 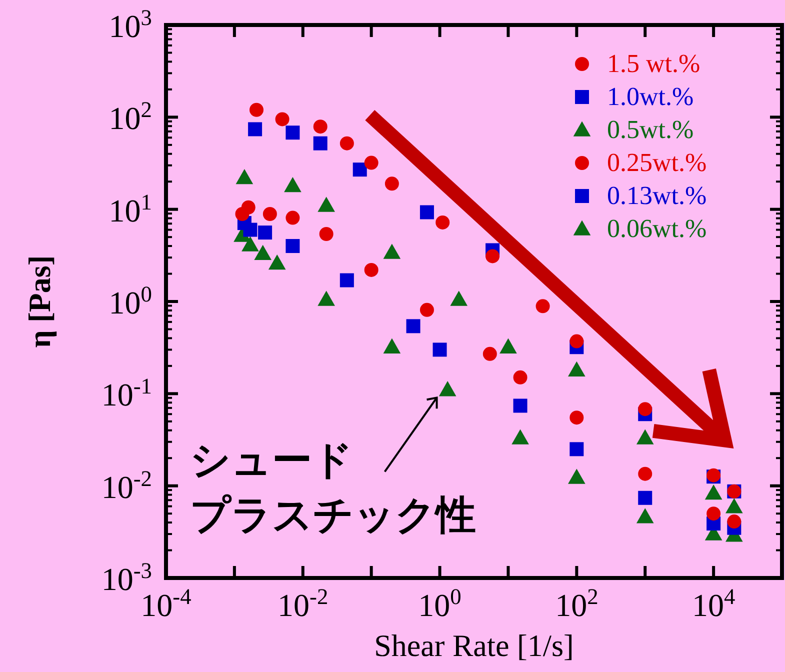 What do you see at coordinates (333, 488) in the screenshot?
I see `annotation: シュードプラスチック性` at bounding box center [333, 488].